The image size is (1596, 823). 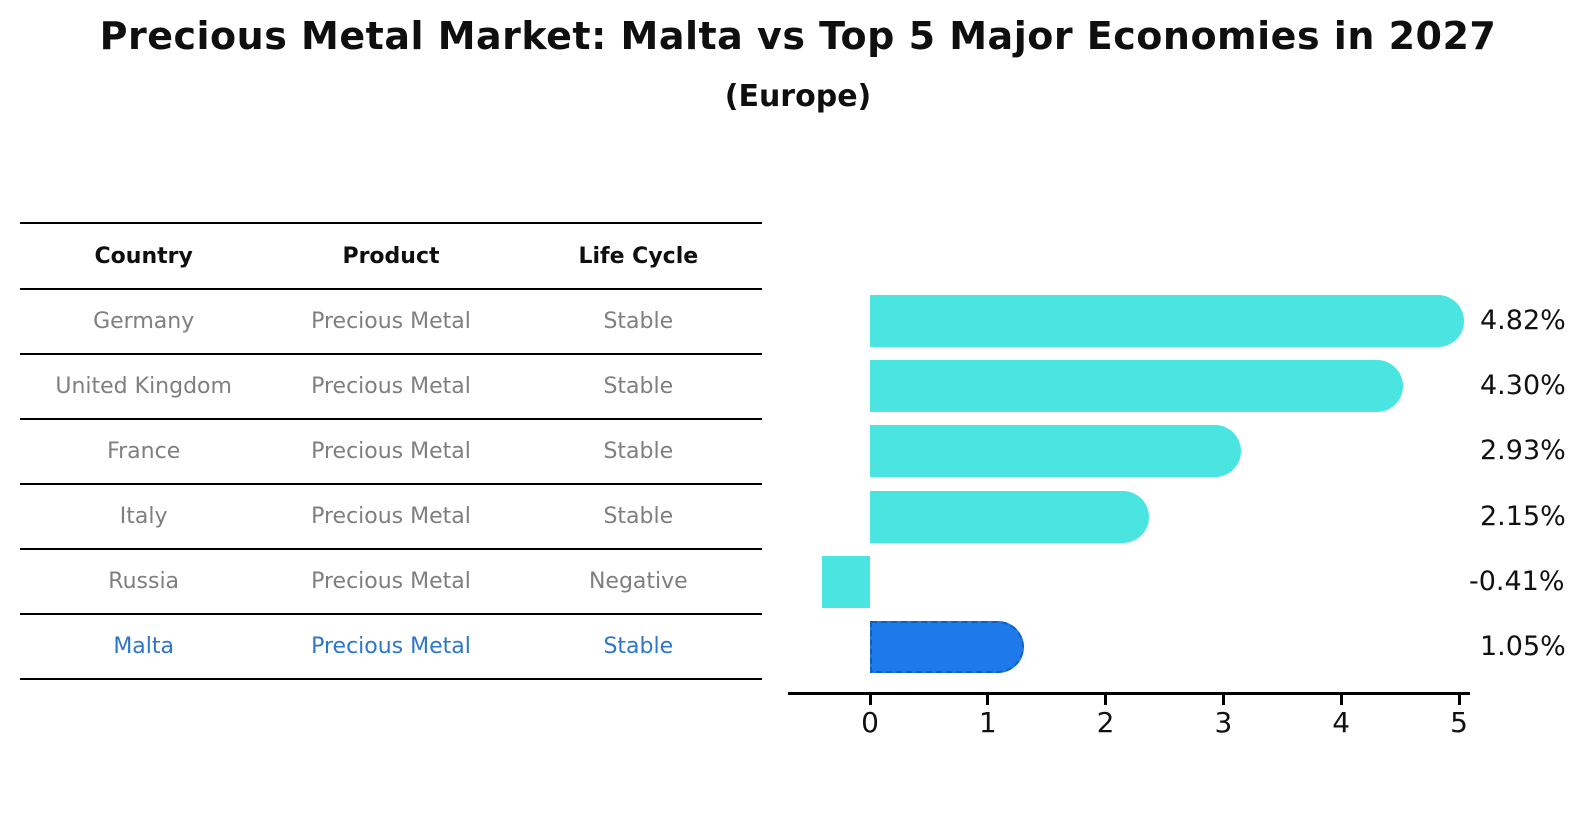 What do you see at coordinates (987, 722) in the screenshot?
I see `x-tick-label: 1` at bounding box center [987, 722].